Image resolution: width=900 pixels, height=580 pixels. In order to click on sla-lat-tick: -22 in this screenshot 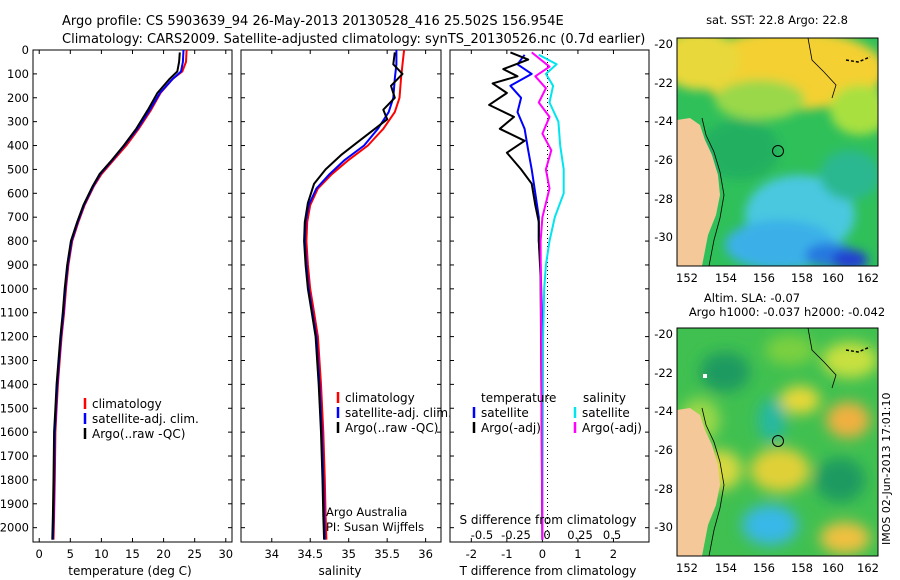, I will do `click(663, 373)`.